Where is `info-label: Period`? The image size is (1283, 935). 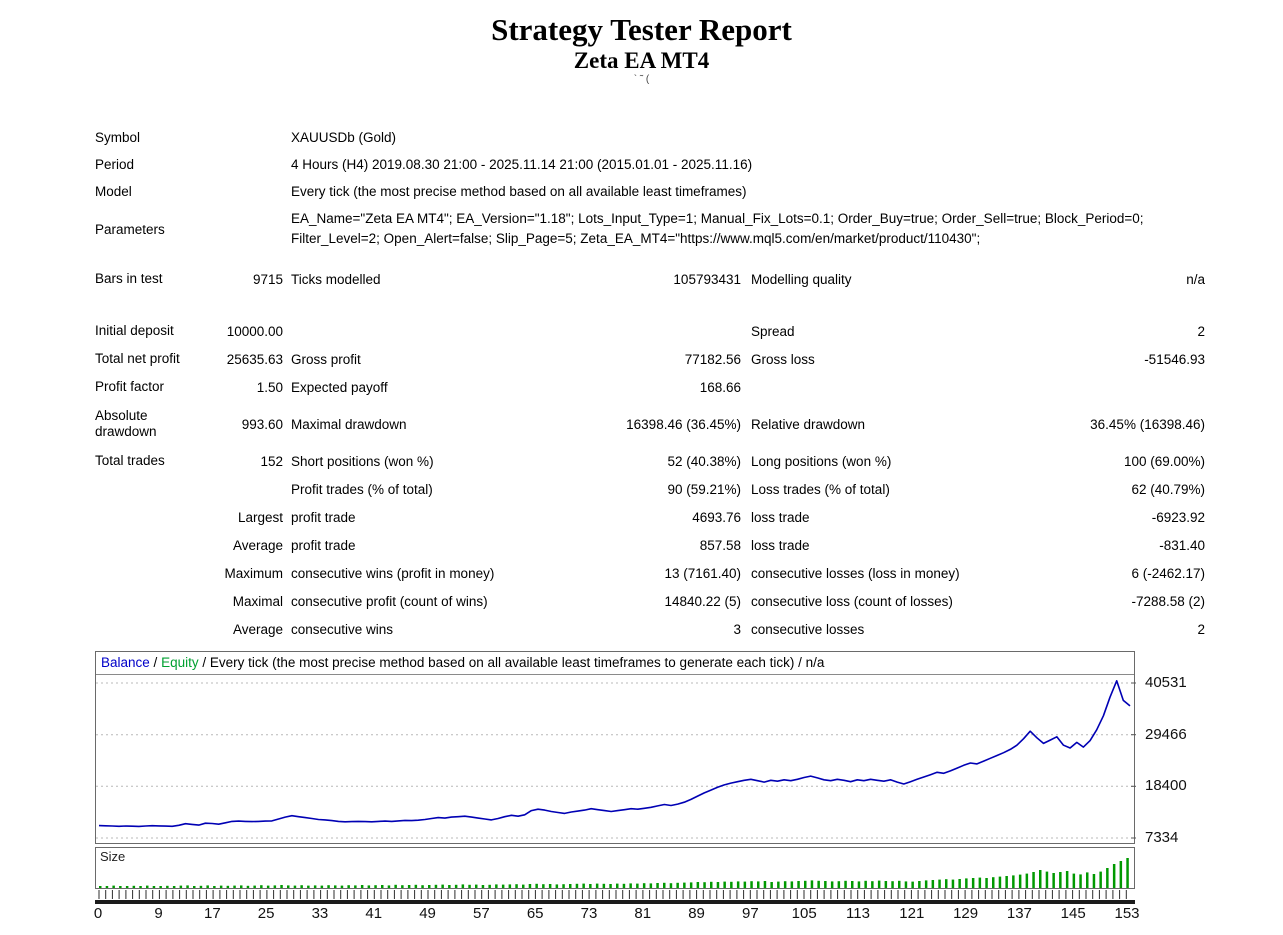 info-label: Period is located at coordinates (115, 164).